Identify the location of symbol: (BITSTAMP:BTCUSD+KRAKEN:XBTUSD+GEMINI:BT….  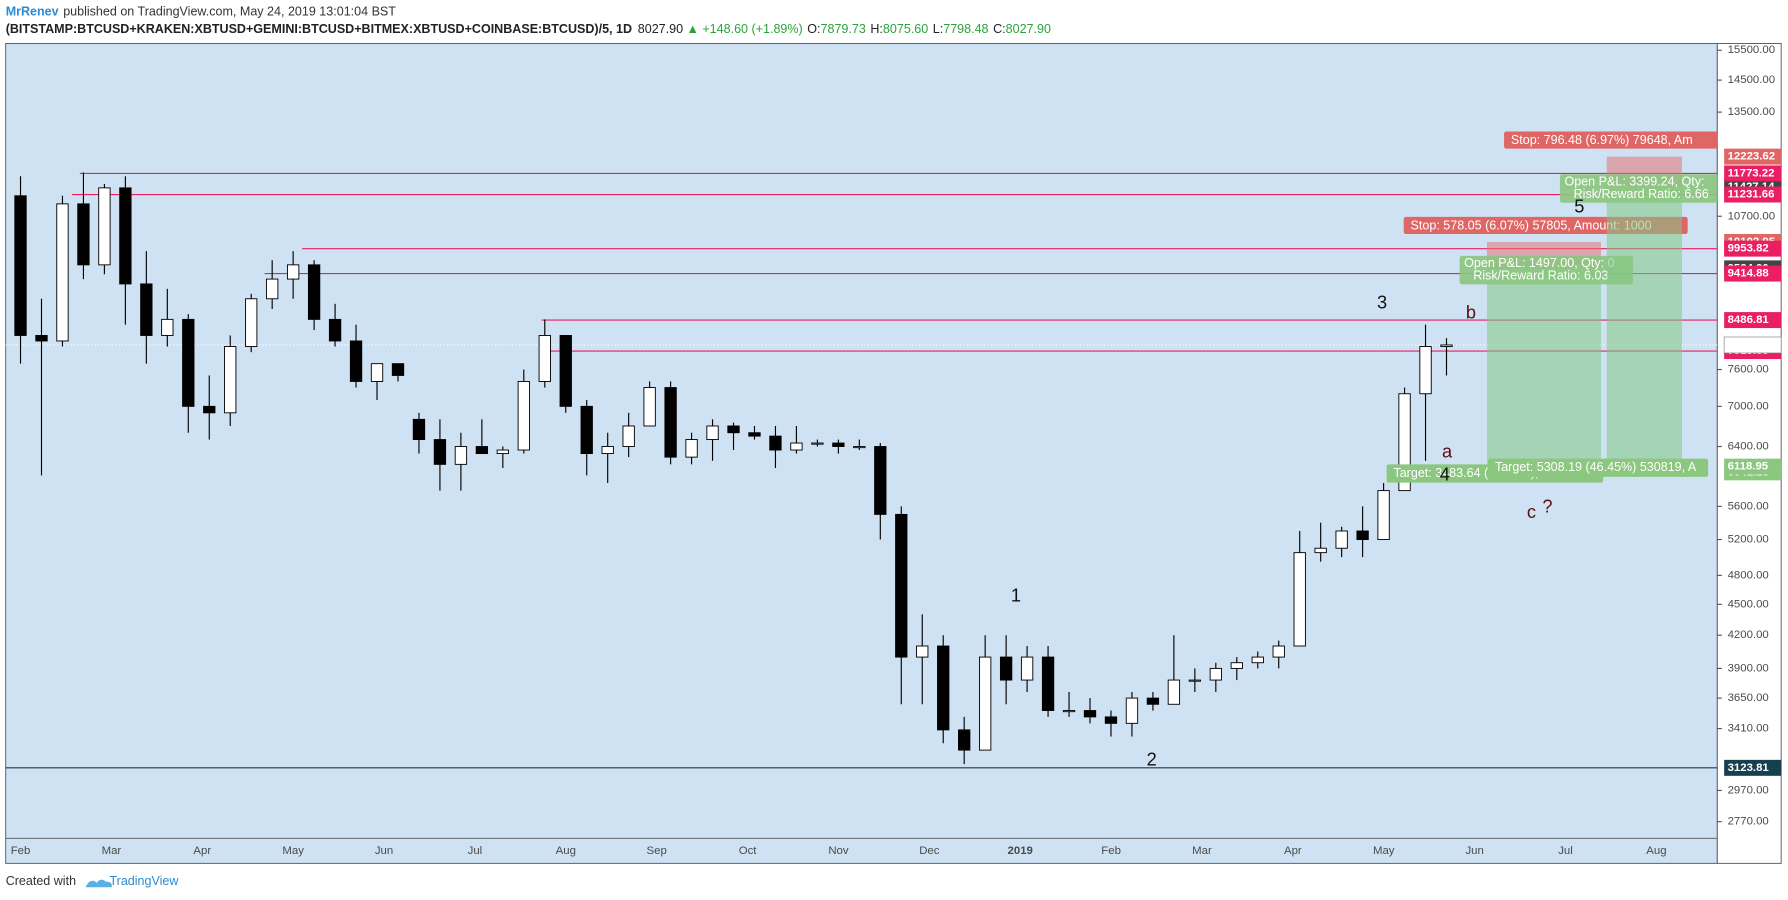
(319, 29).